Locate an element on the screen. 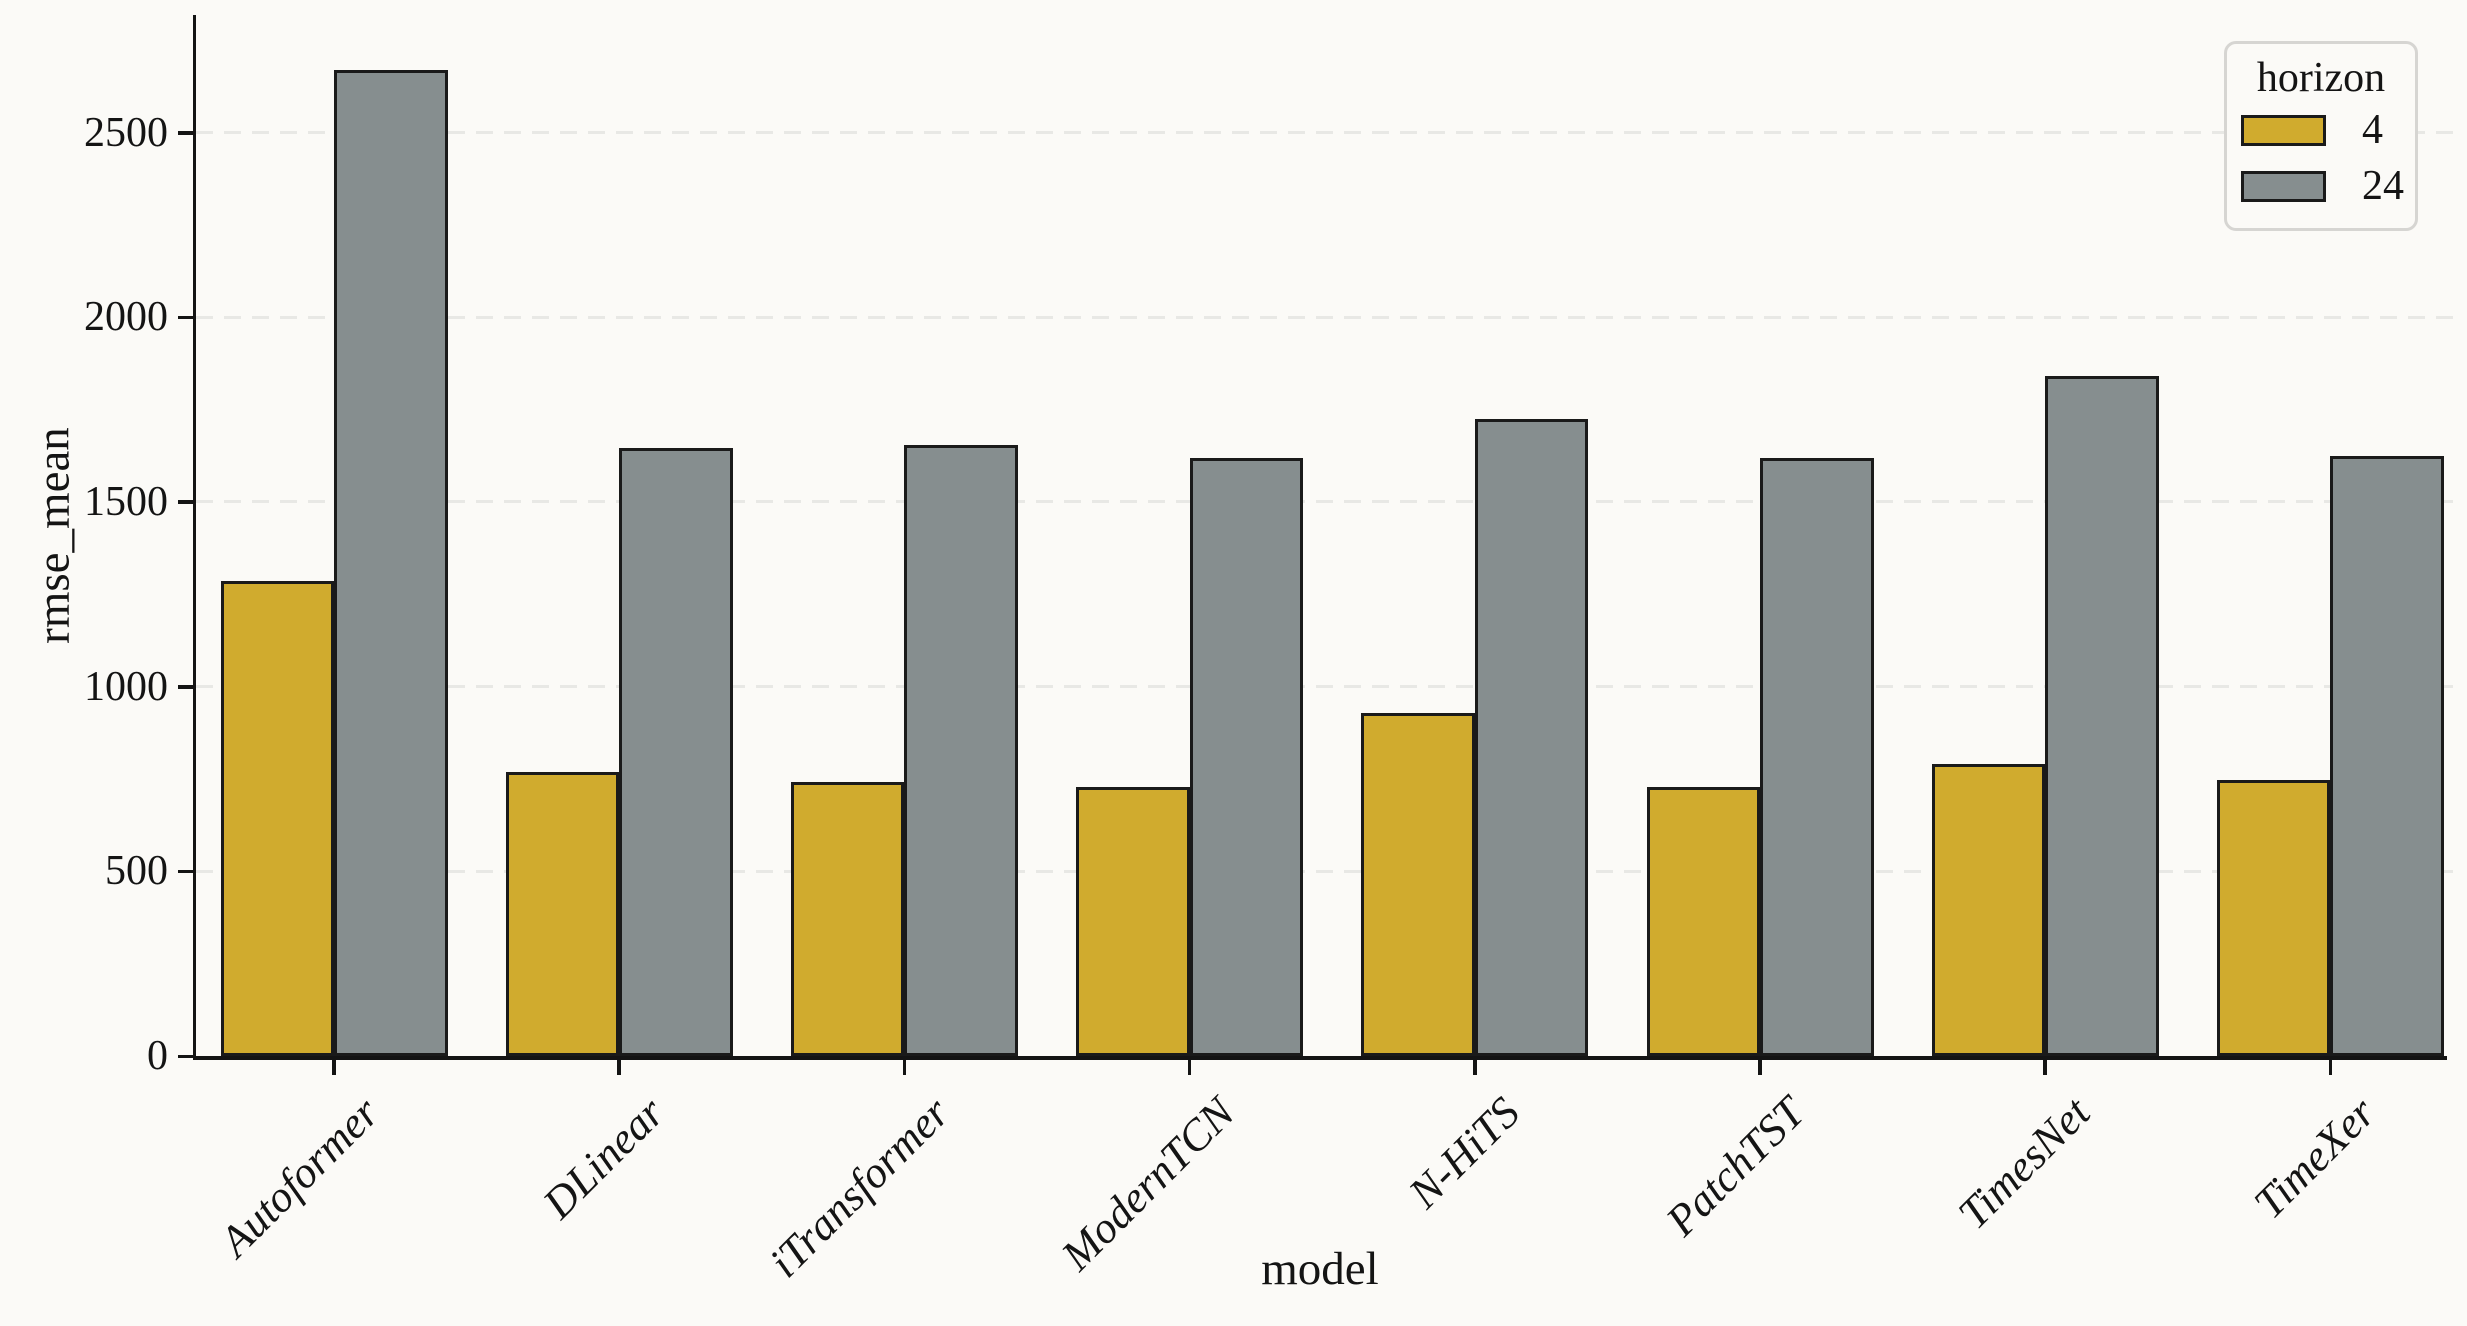 The image size is (2467, 1326). legend-title: horizon is located at coordinates (2321, 78).